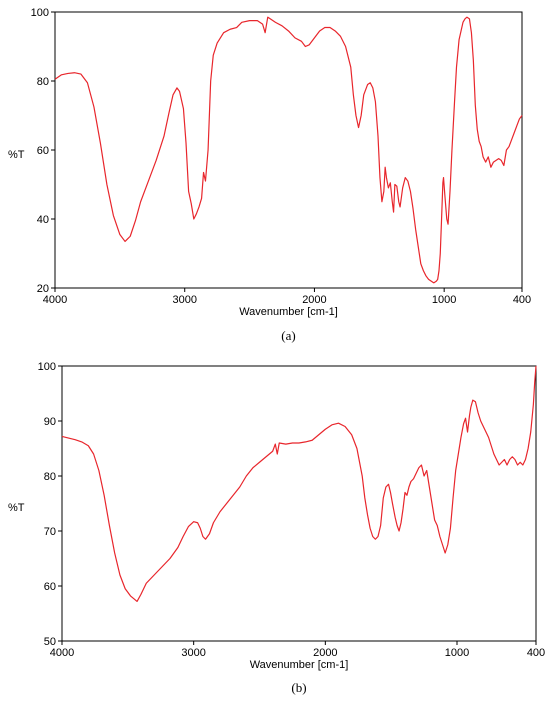 The height and width of the screenshot is (707, 550). Describe the element at coordinates (288, 335) in the screenshot. I see `panel-caption: (a)` at that location.